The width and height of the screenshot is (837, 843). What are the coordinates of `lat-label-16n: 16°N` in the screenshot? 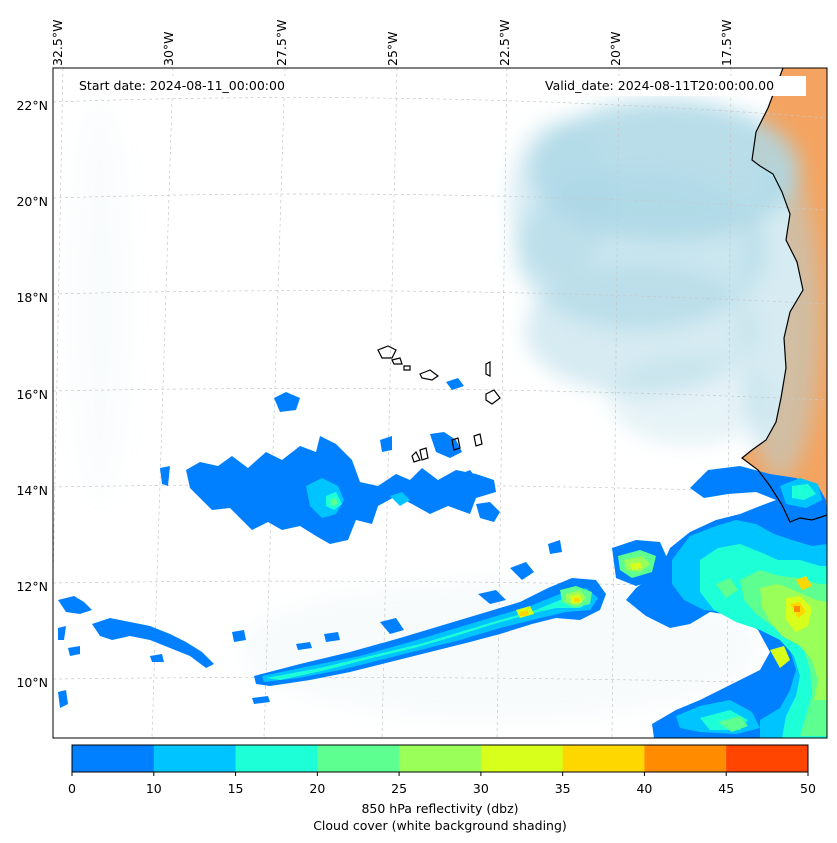 It's located at (32, 394).